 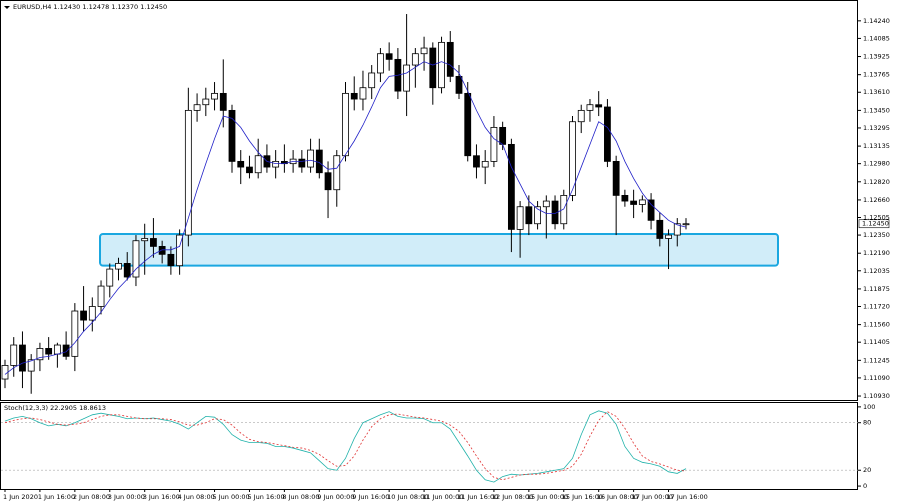 What do you see at coordinates (876, 342) in the screenshot?
I see `y-tick-label: 1.11405` at bounding box center [876, 342].